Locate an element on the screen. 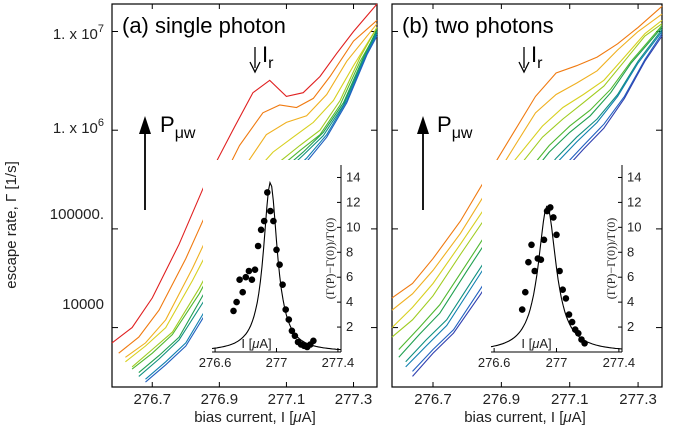 This screenshot has height=428, width=677. x-tick-label-a-0: 276.7 is located at coordinates (152, 399).